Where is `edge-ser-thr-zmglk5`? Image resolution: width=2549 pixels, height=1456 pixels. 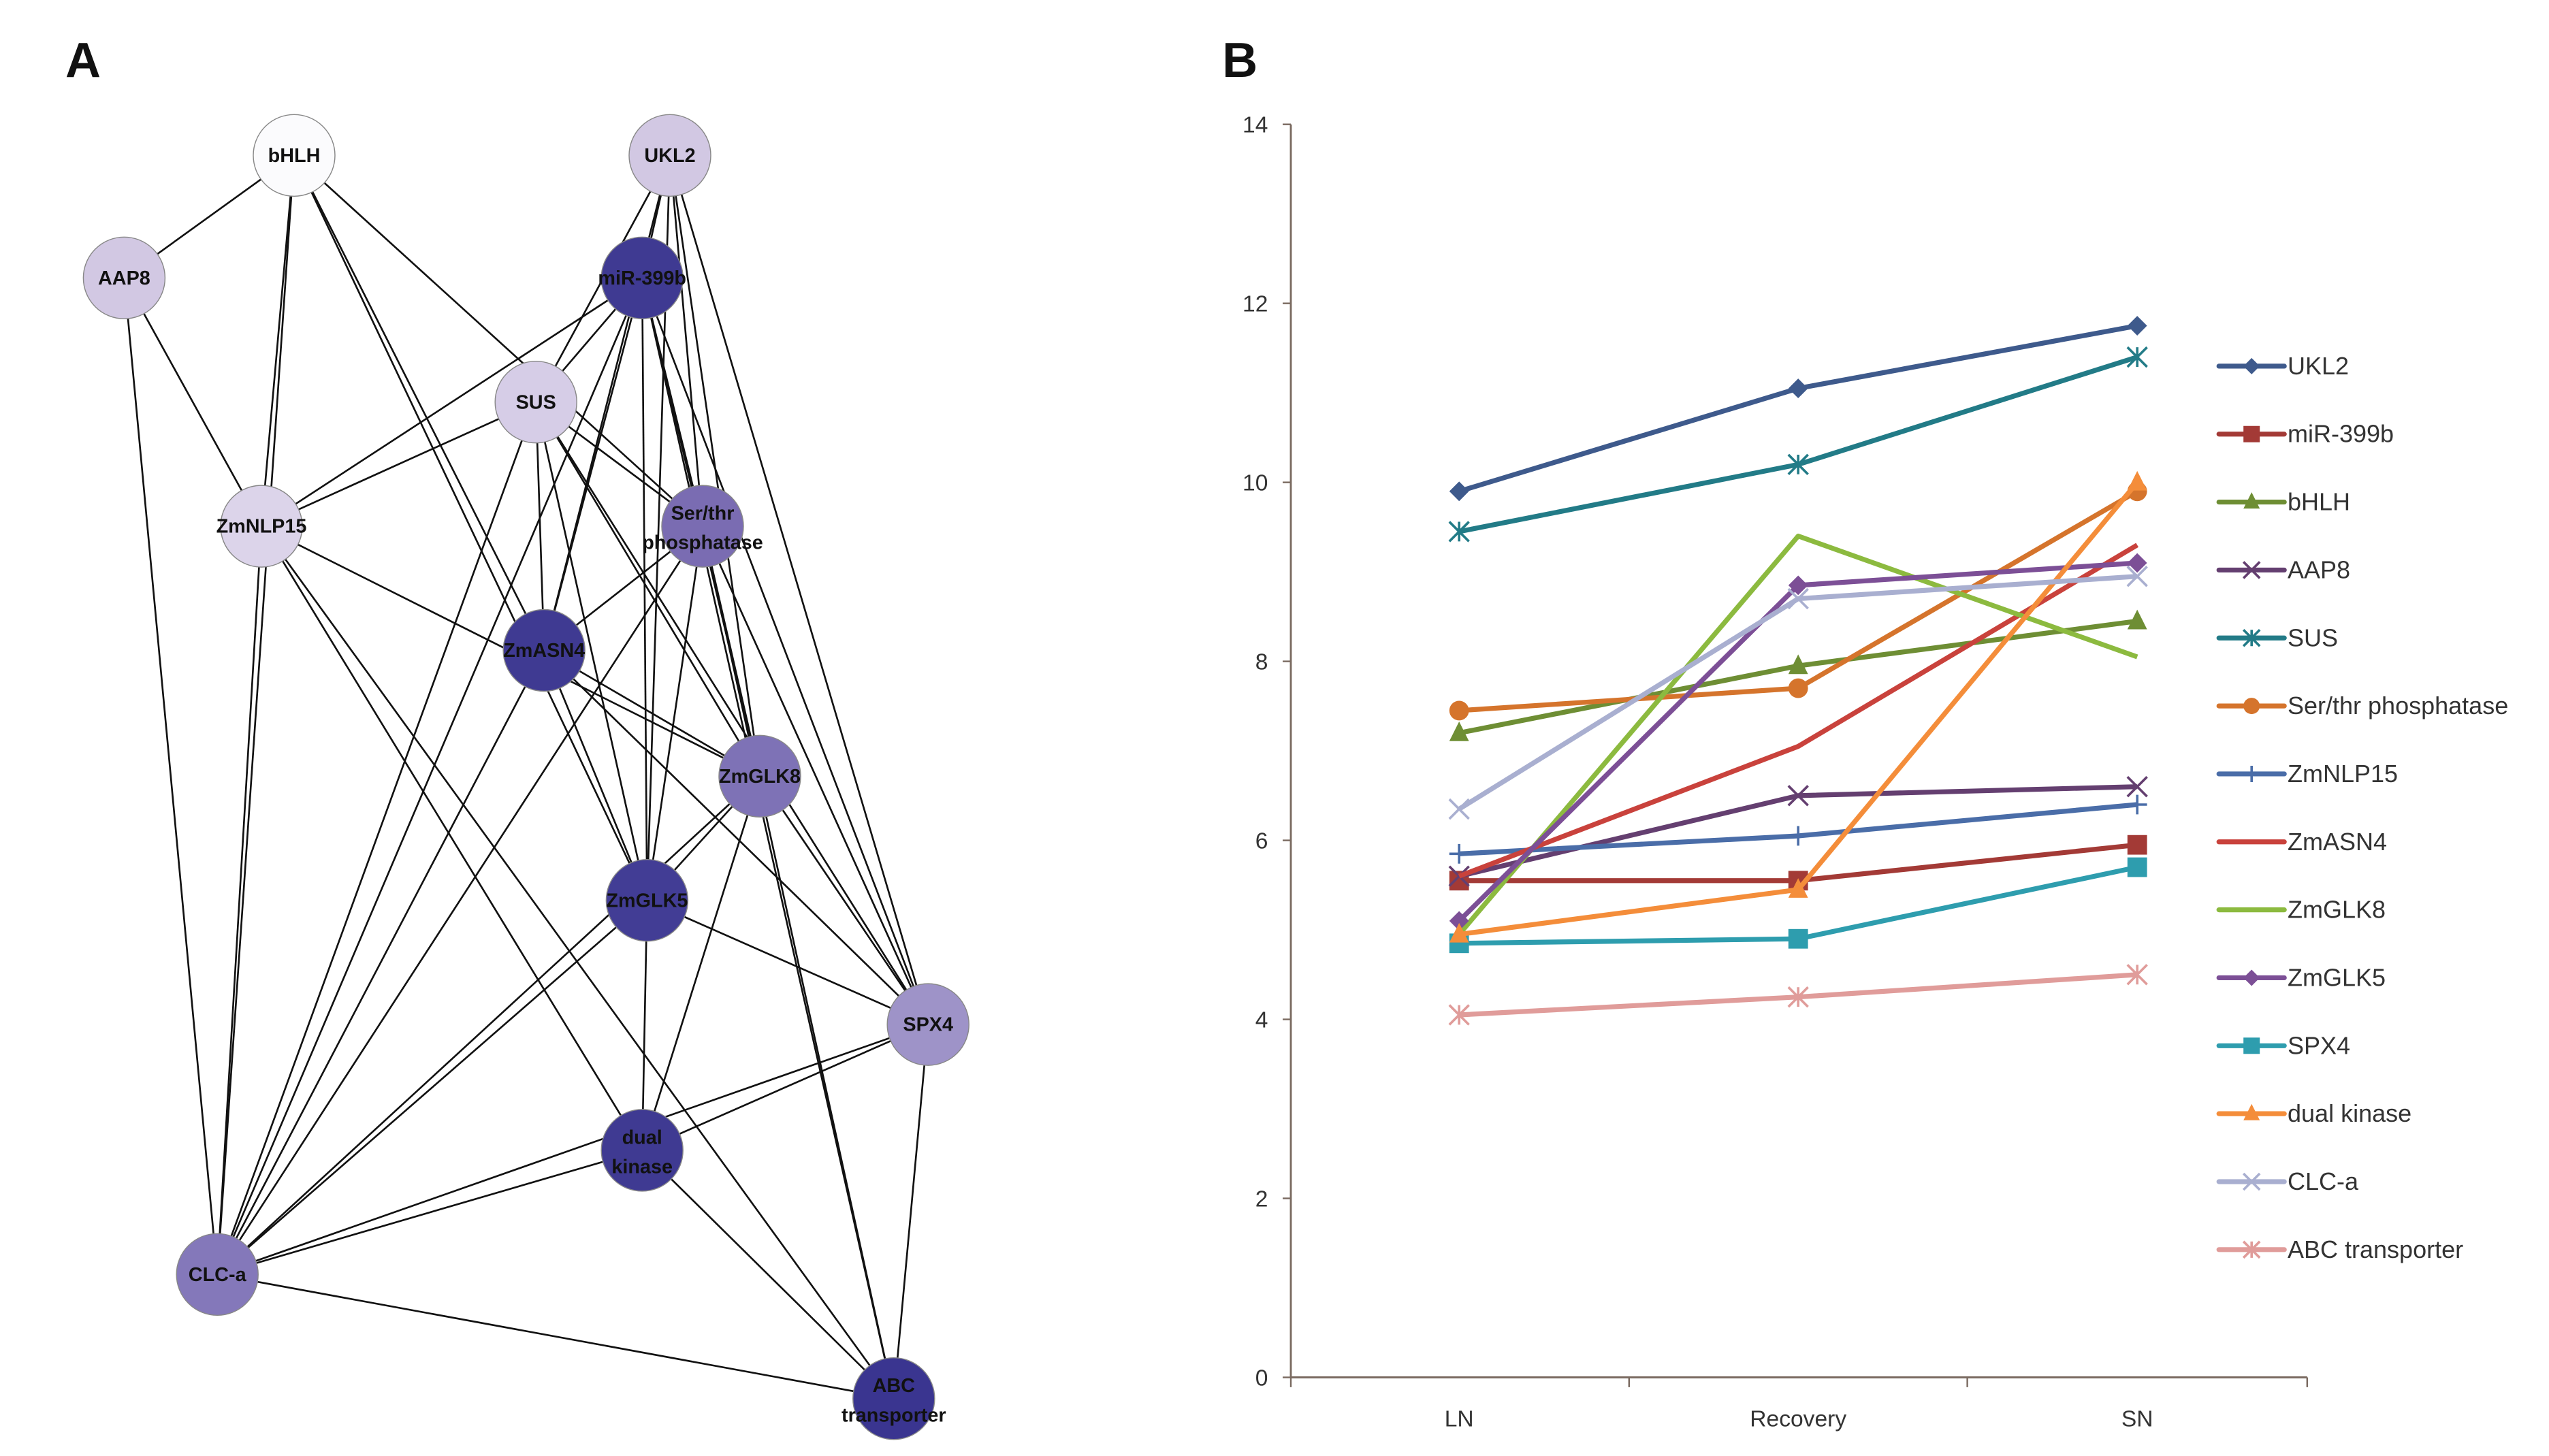 edge-ser-thr-zmglk5 is located at coordinates (675, 713).